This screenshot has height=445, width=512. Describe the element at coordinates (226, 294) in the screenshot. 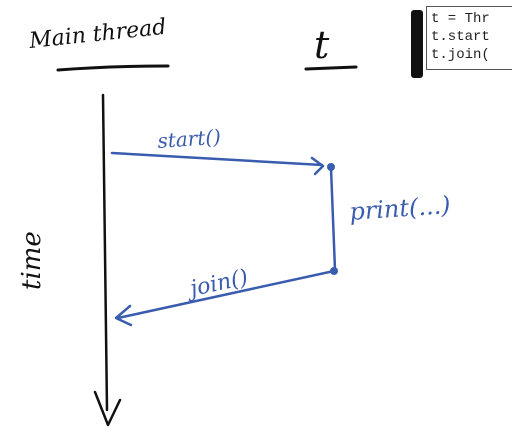

I see `join-arrow` at that location.